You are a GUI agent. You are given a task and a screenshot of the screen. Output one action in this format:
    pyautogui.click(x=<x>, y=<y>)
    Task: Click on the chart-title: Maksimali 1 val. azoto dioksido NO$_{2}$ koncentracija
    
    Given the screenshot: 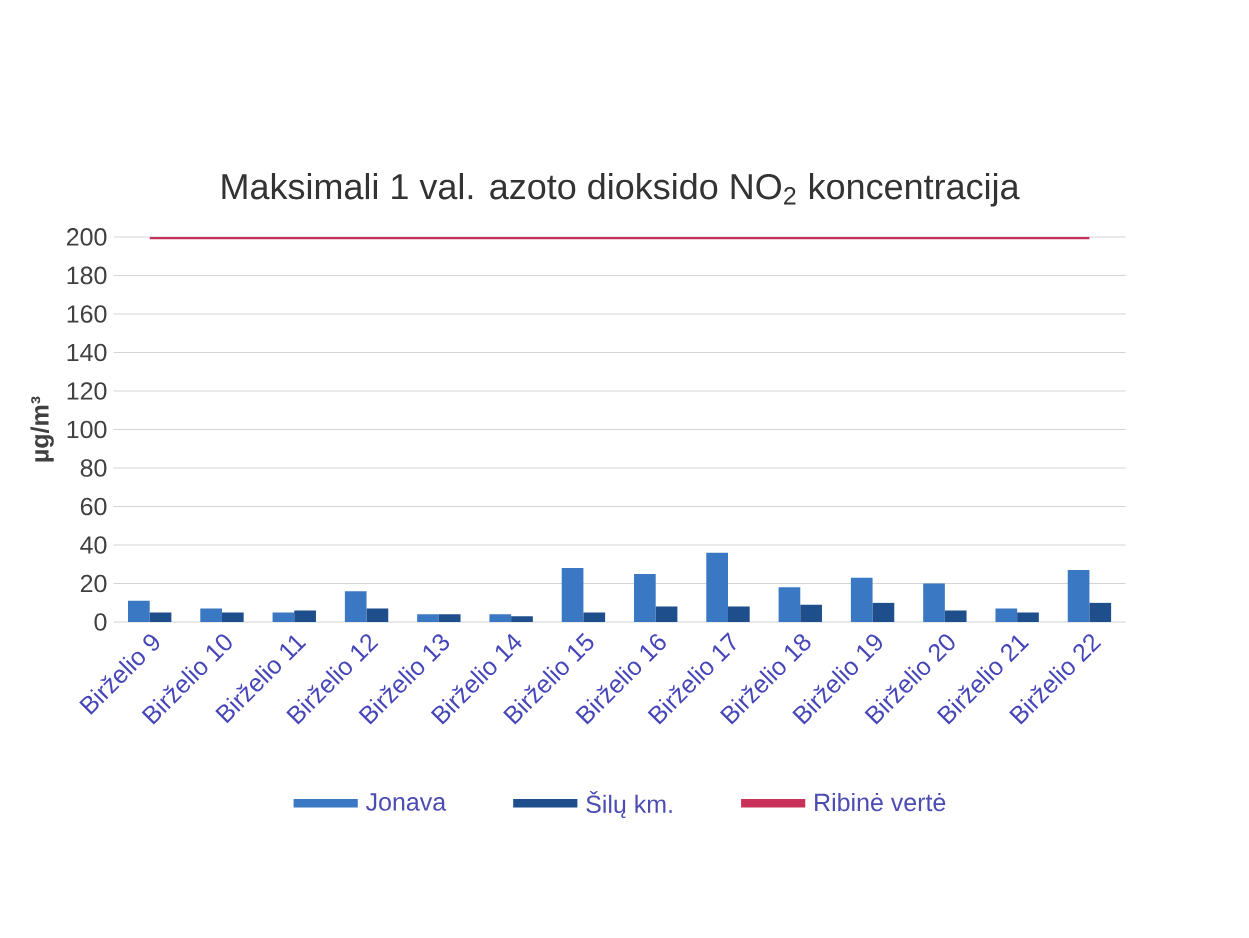 What is the action you would take?
    pyautogui.click(x=621, y=190)
    